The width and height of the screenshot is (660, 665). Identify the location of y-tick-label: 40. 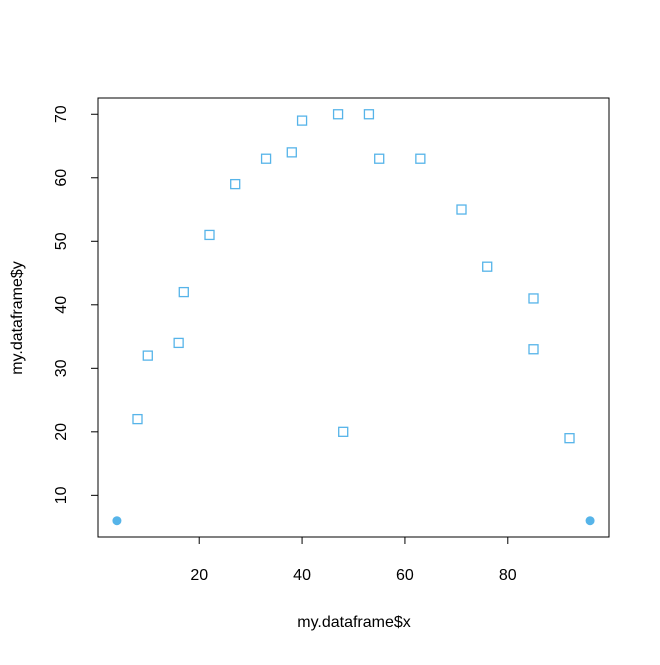
(61, 305).